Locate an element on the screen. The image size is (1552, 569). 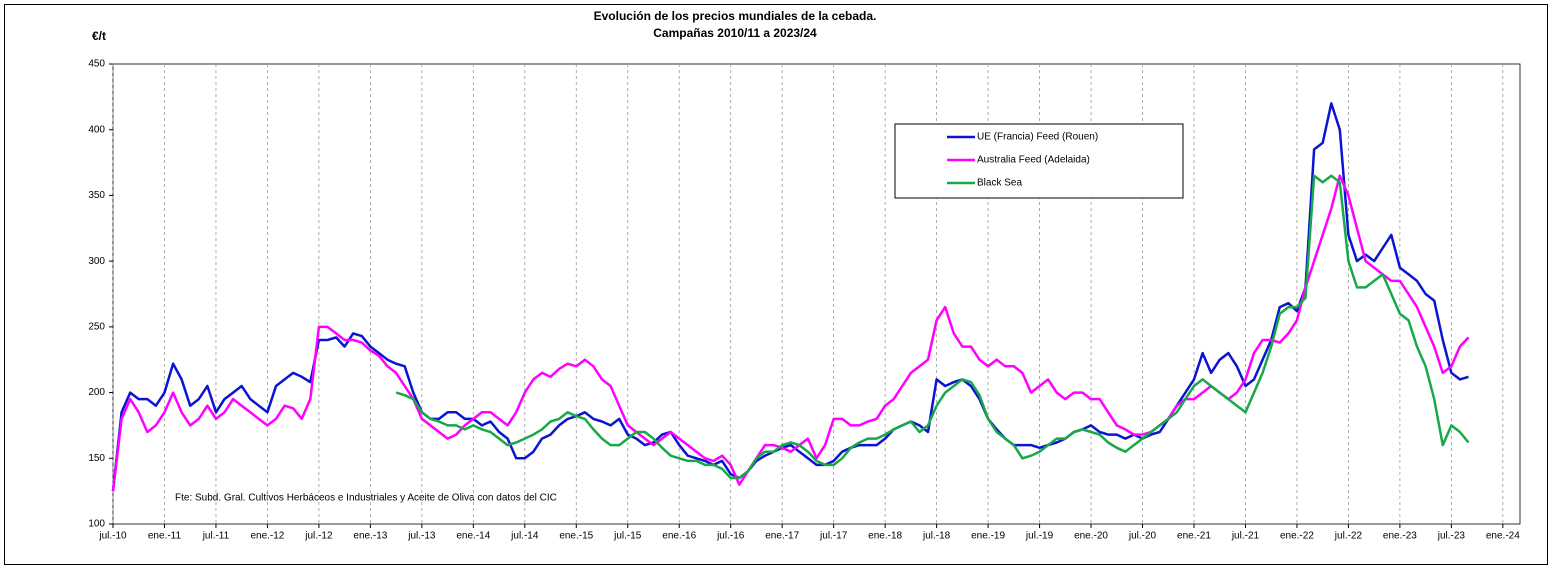
x-tick-label: ene.-23 is located at coordinates (1400, 536).